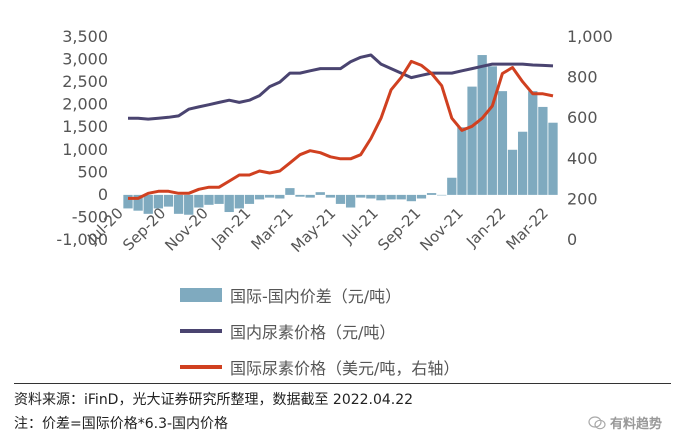 Image resolution: width=685 pixels, height=448 pixels. I want to click on left-tick-label: 0, so click(103, 194).